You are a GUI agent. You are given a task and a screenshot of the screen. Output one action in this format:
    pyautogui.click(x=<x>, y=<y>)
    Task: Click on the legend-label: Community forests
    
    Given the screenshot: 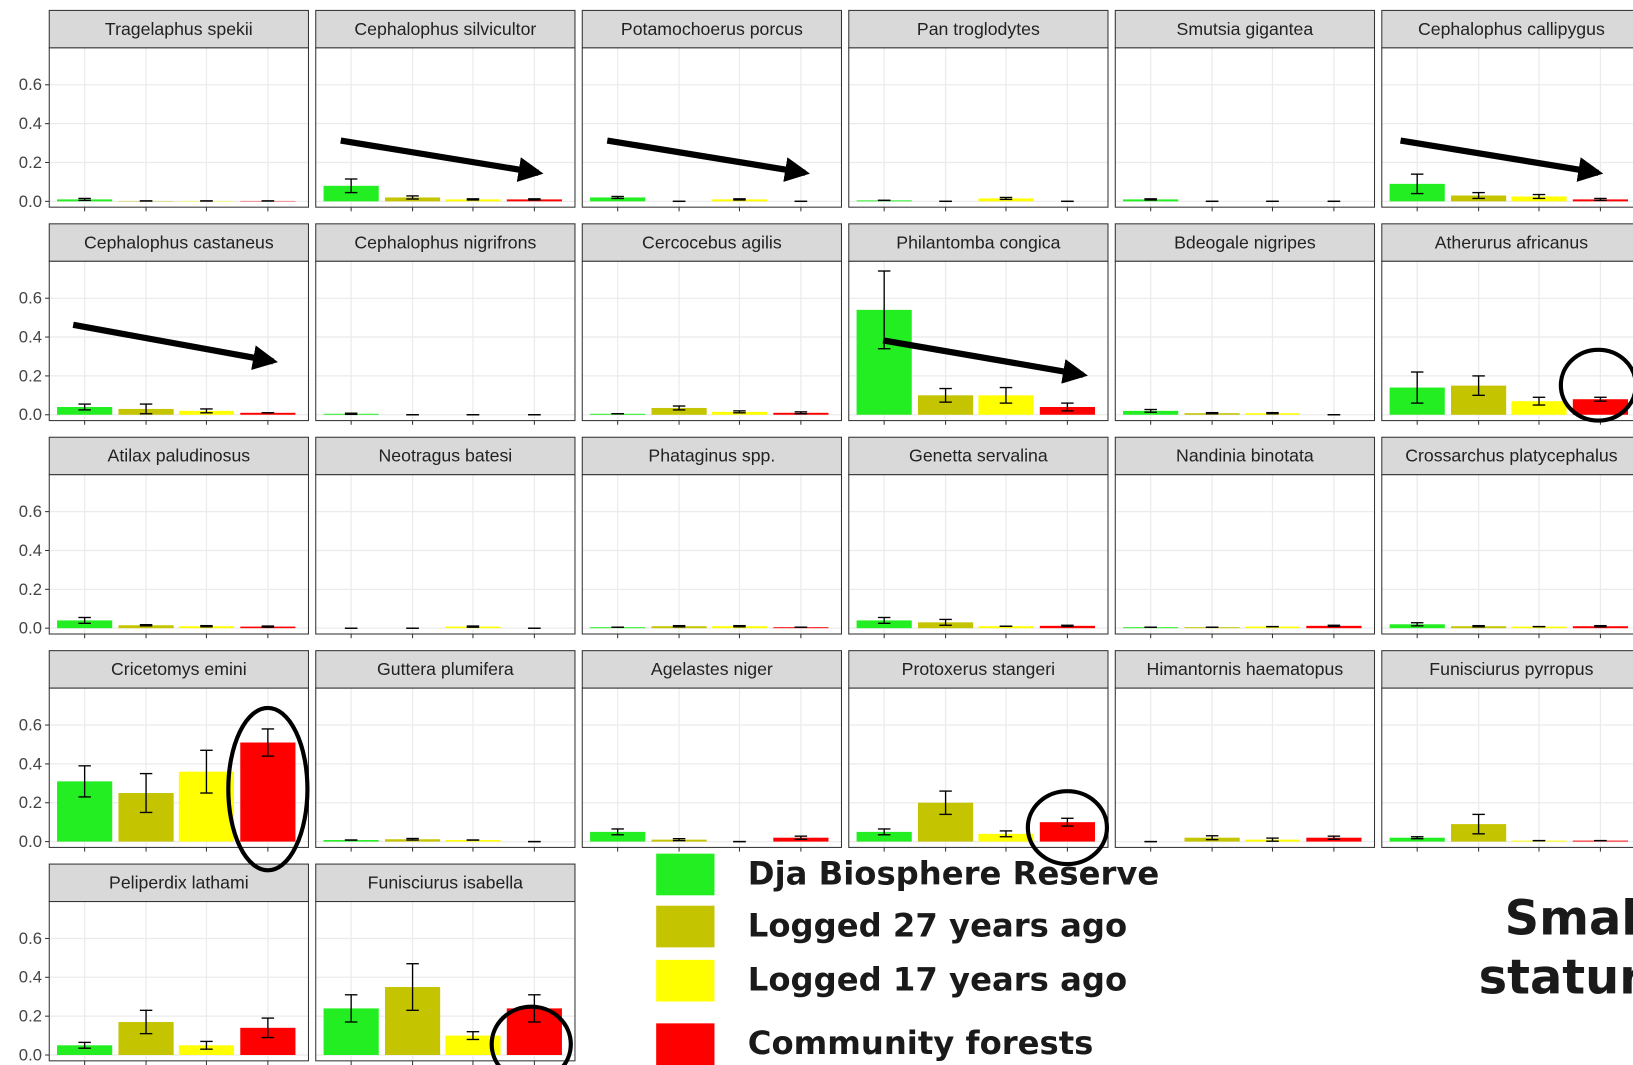 What is the action you would take?
    pyautogui.click(x=921, y=1043)
    